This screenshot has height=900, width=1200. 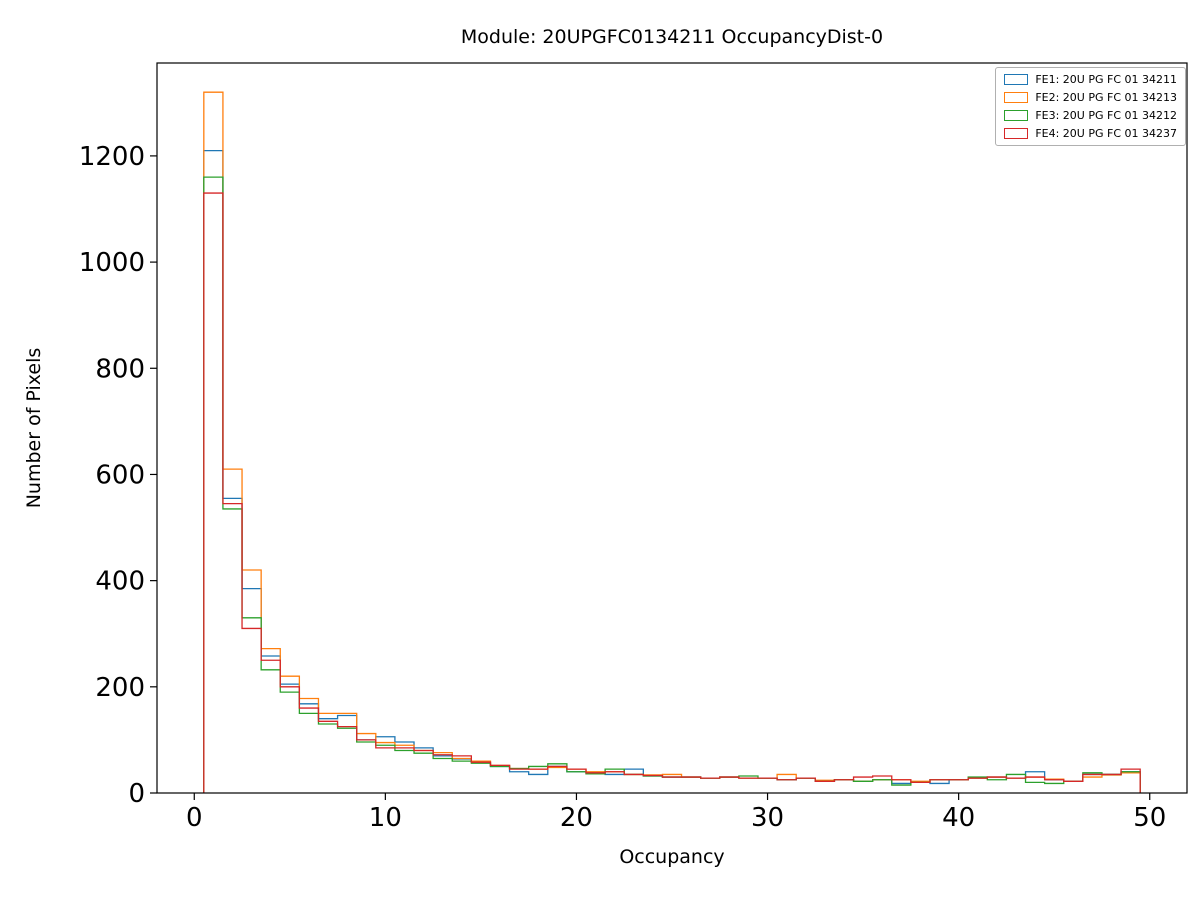 What do you see at coordinates (112, 157) in the screenshot?
I see `y-tick-label: 1200` at bounding box center [112, 157].